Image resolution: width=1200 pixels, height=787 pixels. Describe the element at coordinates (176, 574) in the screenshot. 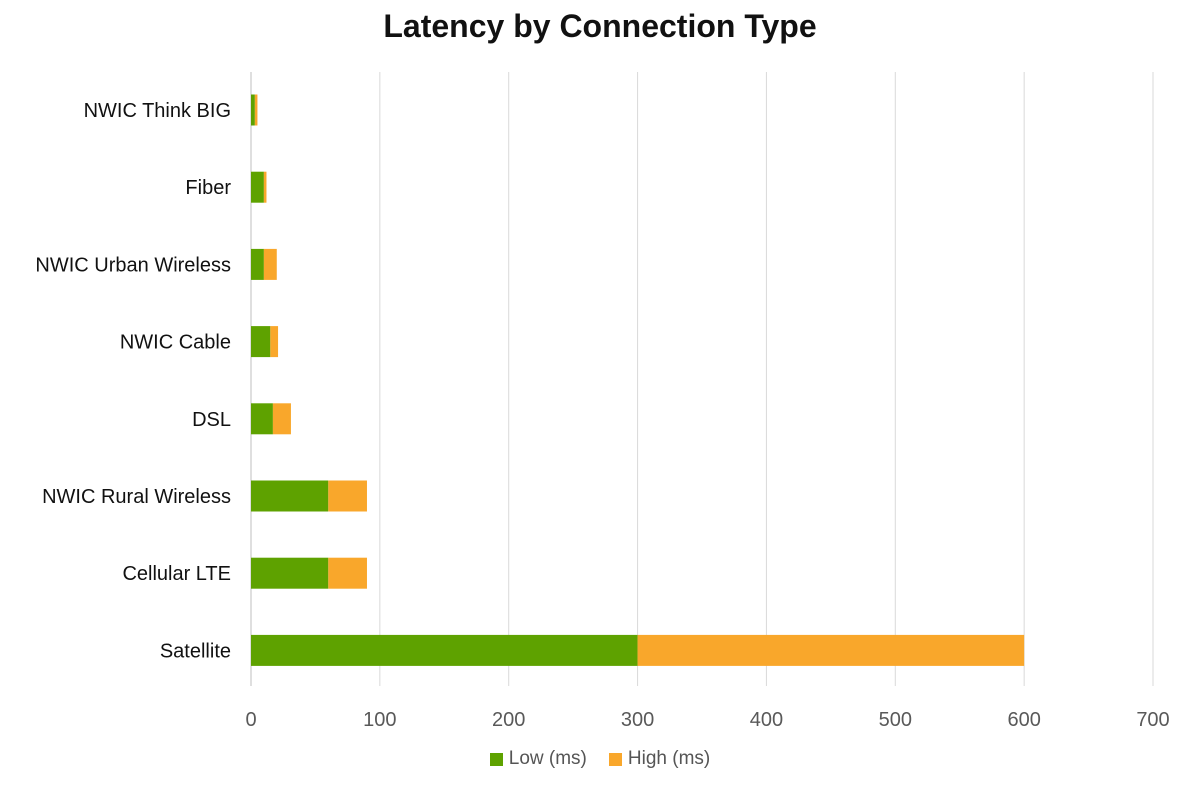

I see `y-category-label: Cellular LTE` at that location.